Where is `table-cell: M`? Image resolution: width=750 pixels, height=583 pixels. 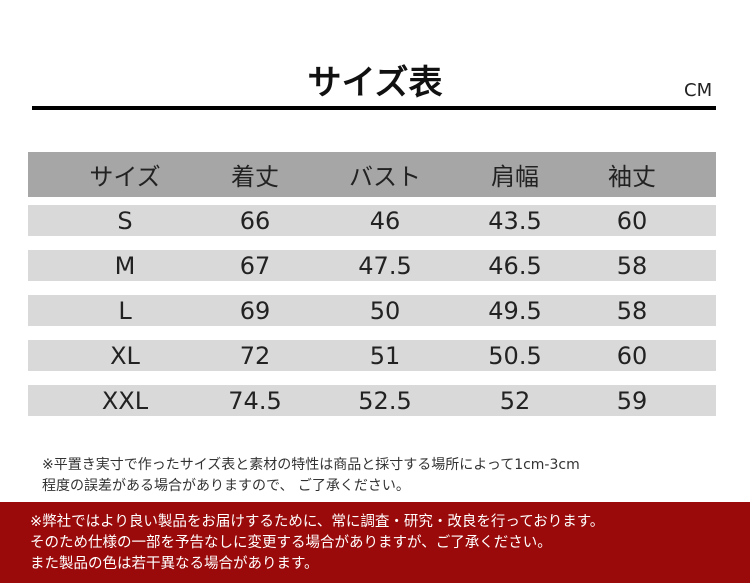
table-cell: M is located at coordinates (125, 265).